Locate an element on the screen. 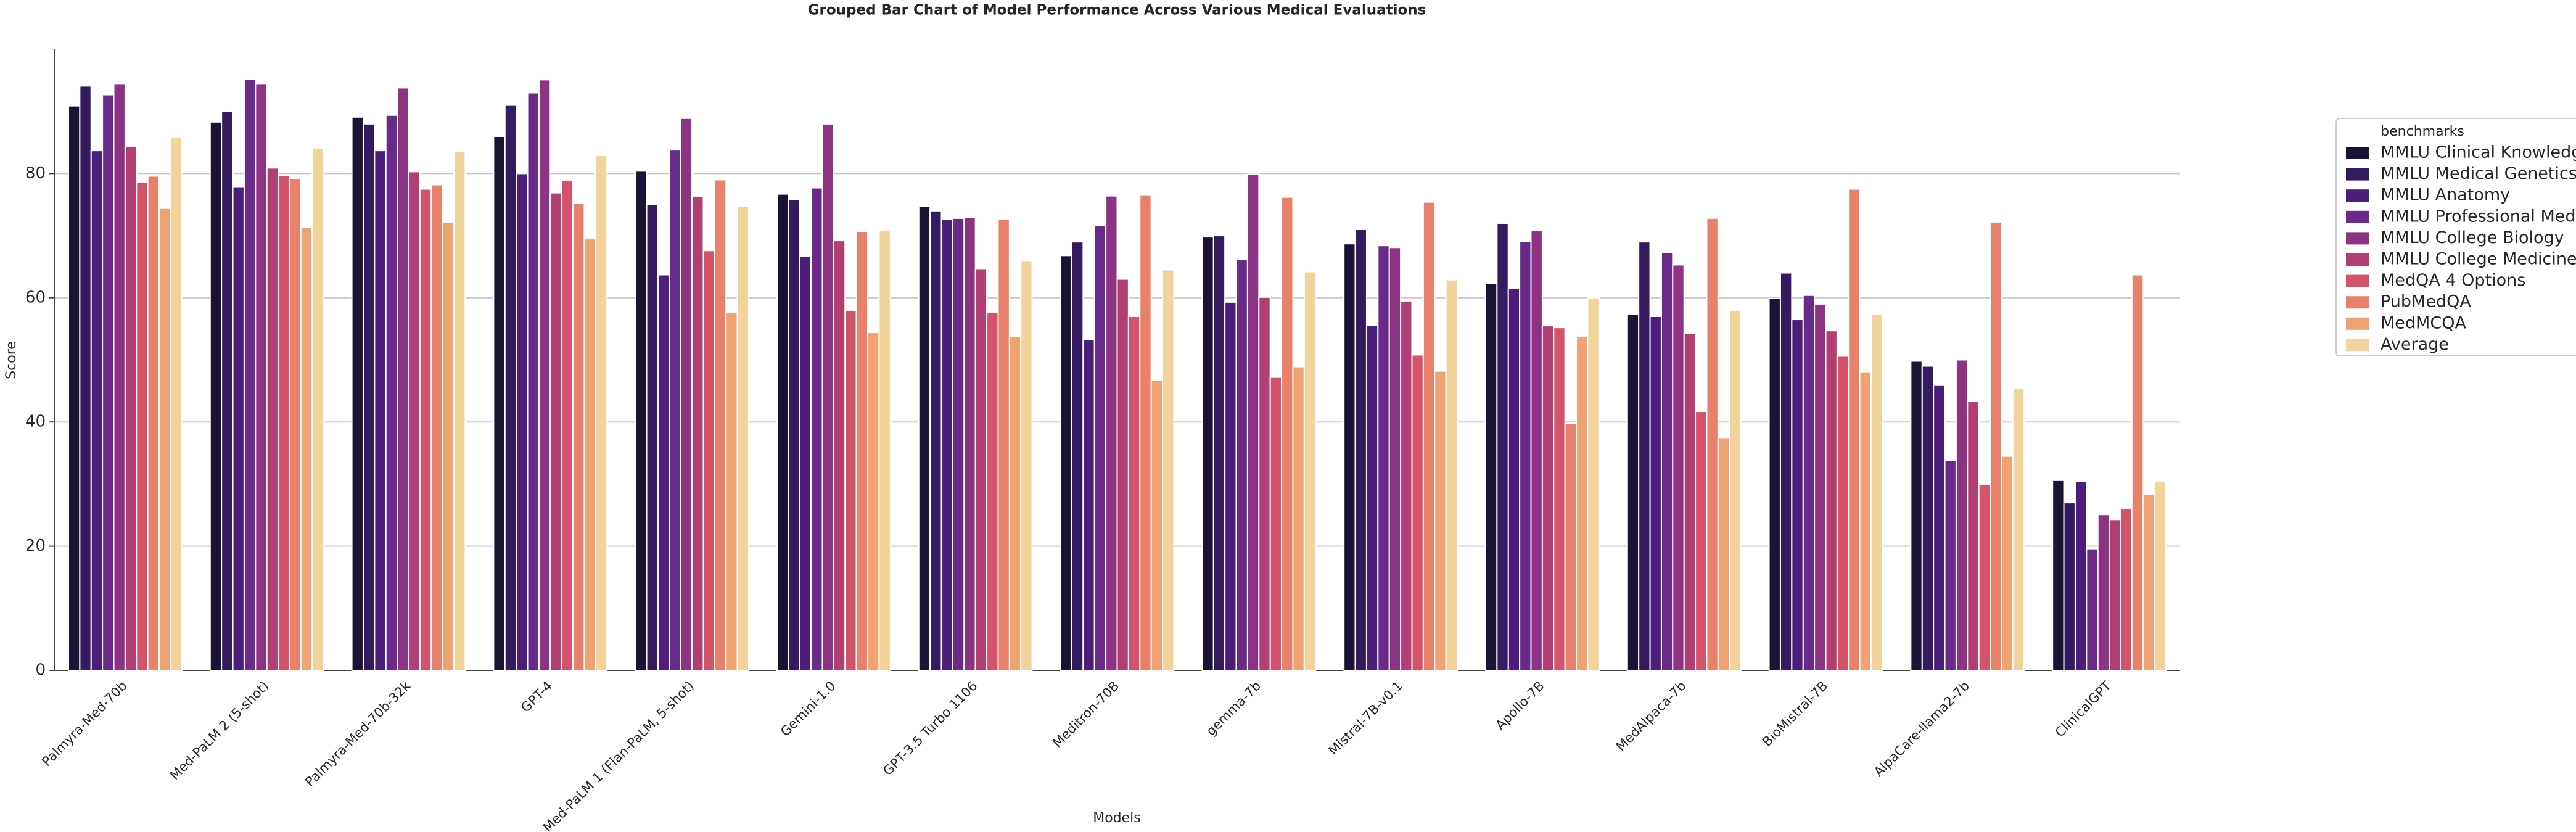 The width and height of the screenshot is (2576, 832). x-tick-label: Med-PaLM 1 (Flan-PaLM, 5-shot) is located at coordinates (618, 755).